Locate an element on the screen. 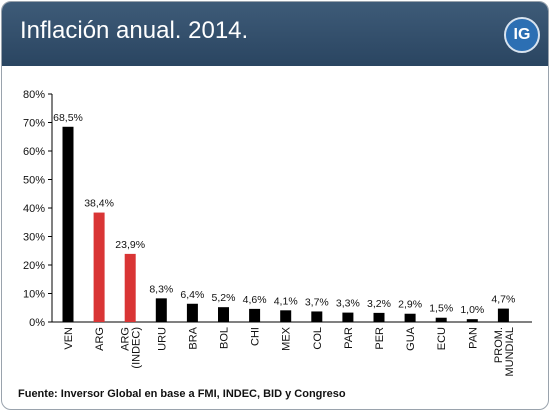 Image resolution: width=550 pixels, height=411 pixels. y-tick-label: 80% is located at coordinates (34, 95).